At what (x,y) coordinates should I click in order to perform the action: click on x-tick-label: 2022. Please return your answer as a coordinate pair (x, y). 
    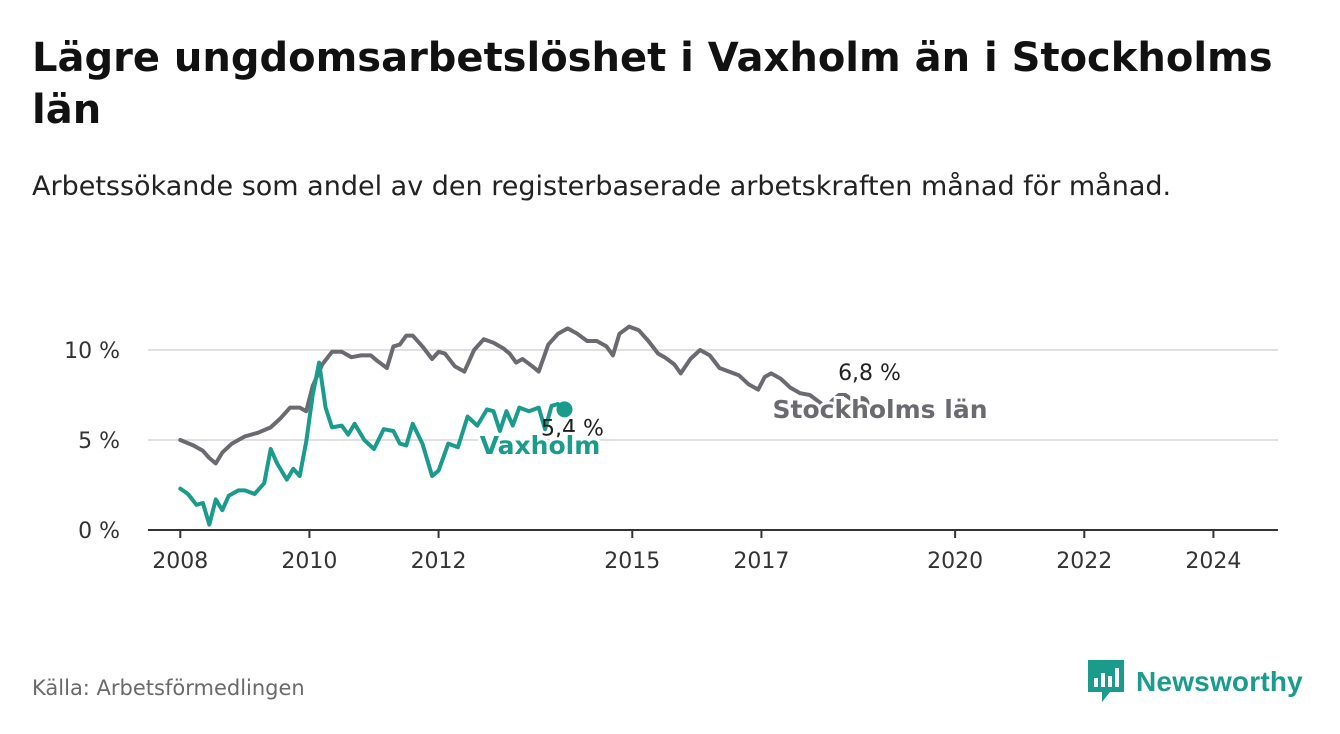
    Looking at the image, I should click on (1084, 561).